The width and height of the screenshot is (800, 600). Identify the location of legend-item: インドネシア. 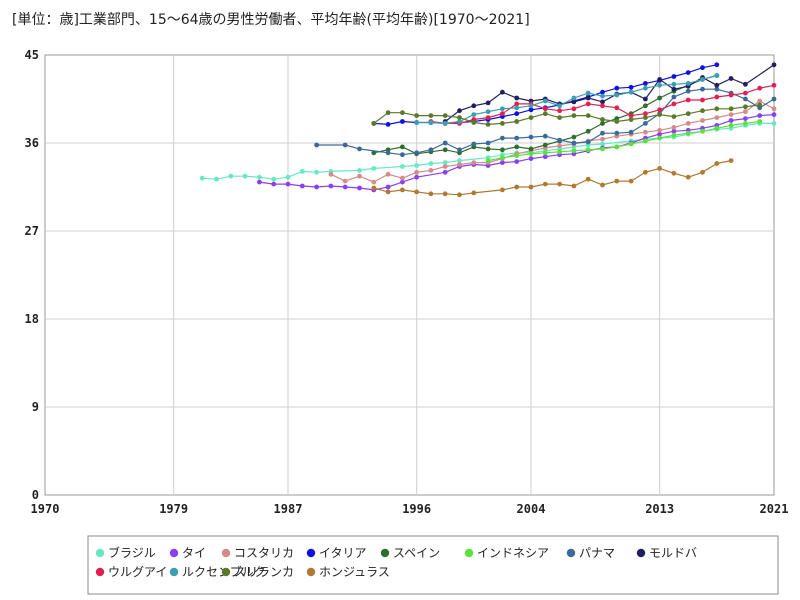
(506, 553).